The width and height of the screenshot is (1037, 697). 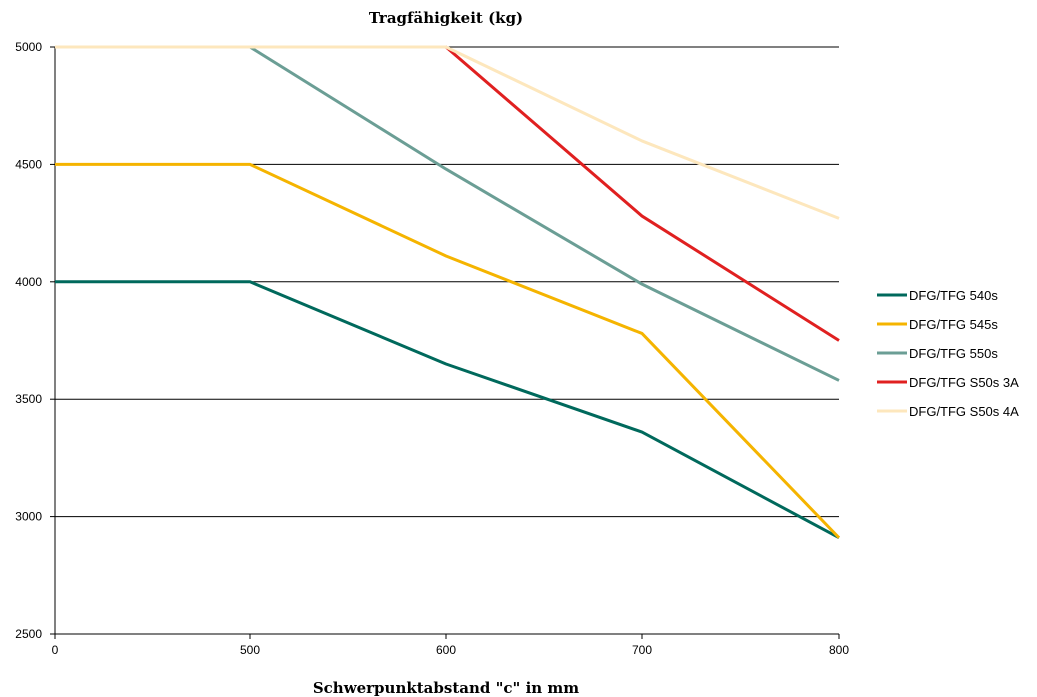 What do you see at coordinates (839, 650) in the screenshot?
I see `x-tick-label-4: 800` at bounding box center [839, 650].